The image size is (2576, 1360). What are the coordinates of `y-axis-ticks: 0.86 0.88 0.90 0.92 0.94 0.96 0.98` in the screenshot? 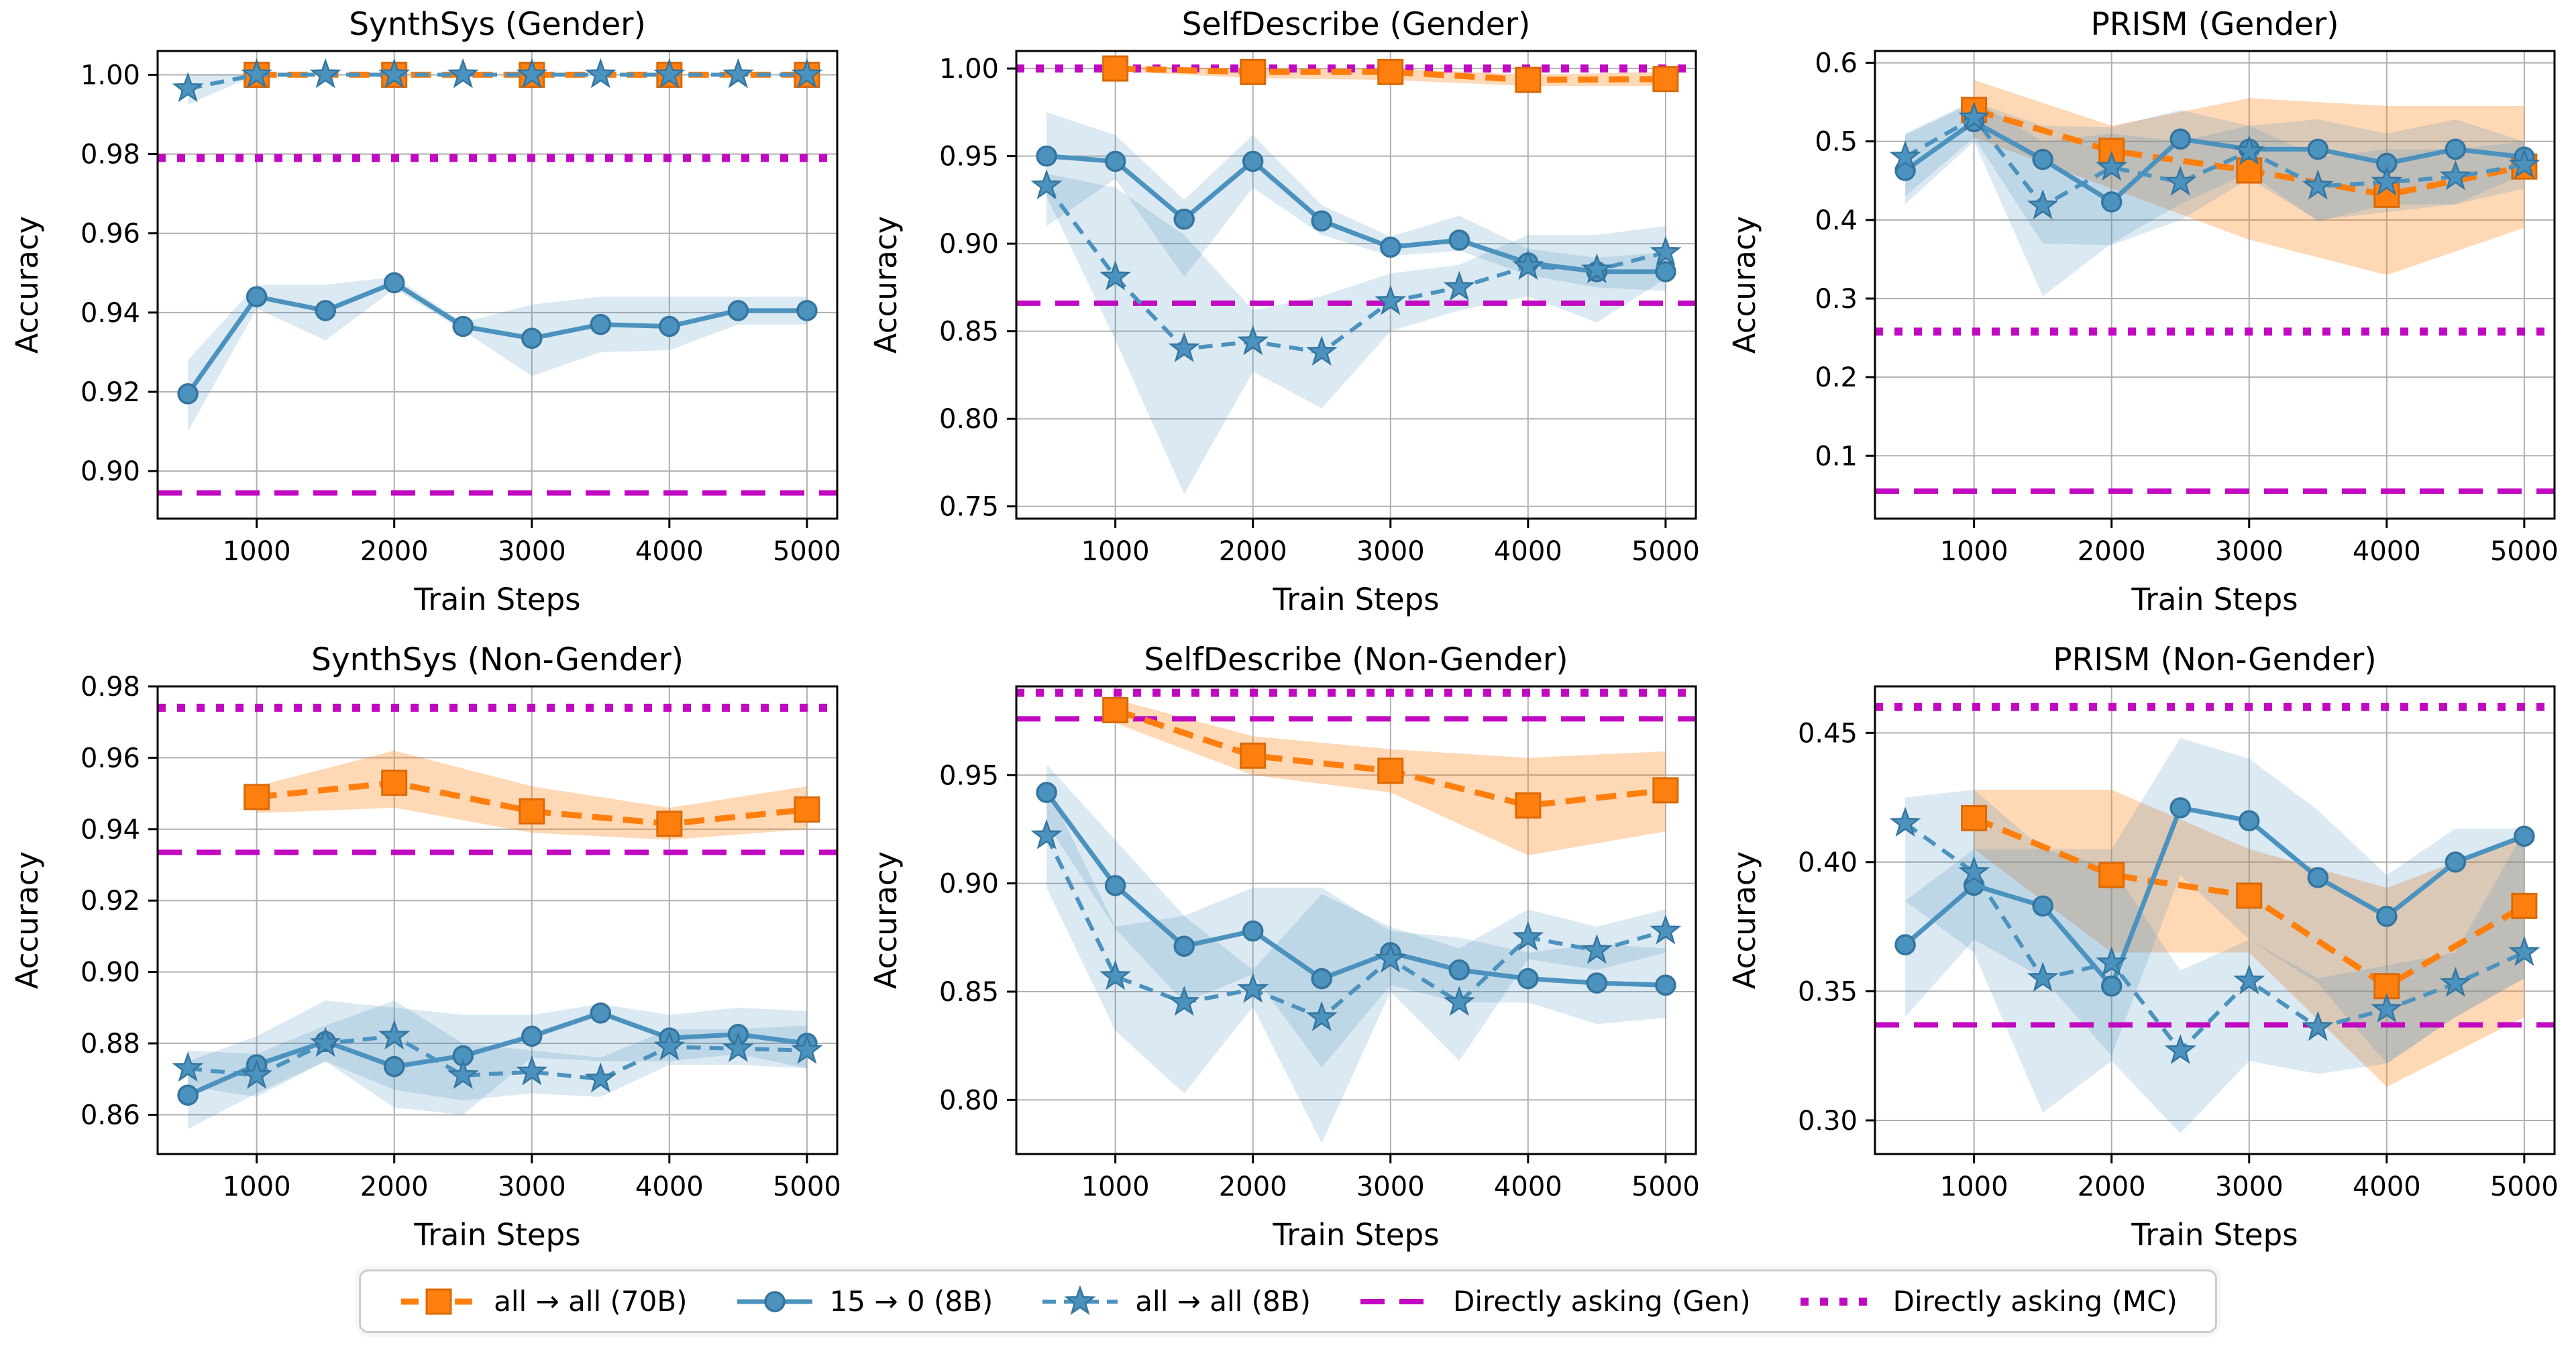 It's located at (119, 901).